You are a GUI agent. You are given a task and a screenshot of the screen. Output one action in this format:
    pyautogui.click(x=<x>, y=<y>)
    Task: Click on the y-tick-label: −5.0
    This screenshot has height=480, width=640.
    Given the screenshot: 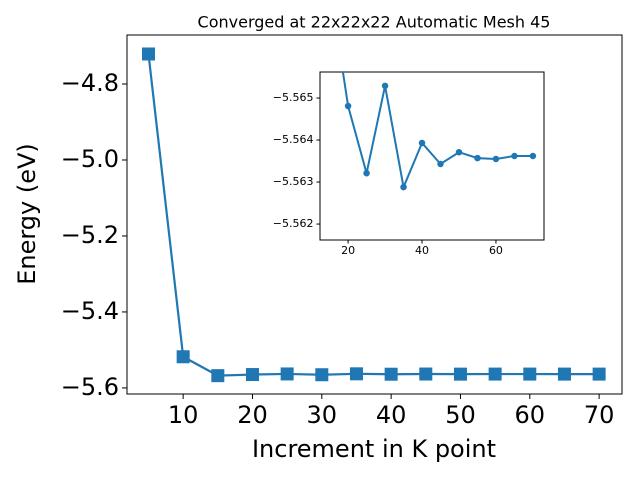 What is the action you would take?
    pyautogui.click(x=90, y=159)
    